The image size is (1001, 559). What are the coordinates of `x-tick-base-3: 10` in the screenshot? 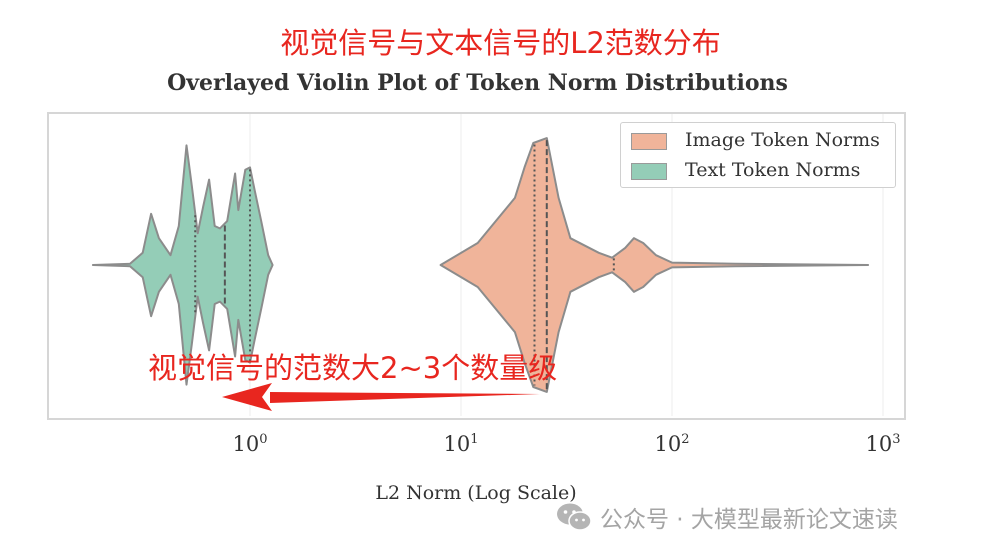 It's located at (879, 444).